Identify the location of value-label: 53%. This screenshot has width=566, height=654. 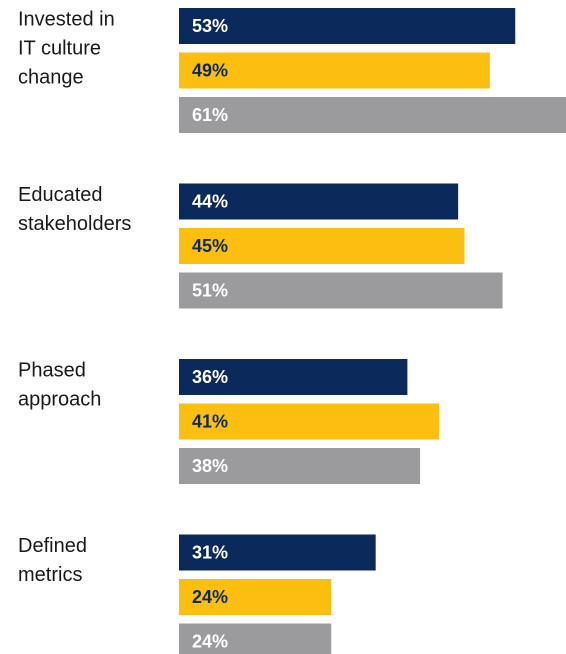
(210, 26).